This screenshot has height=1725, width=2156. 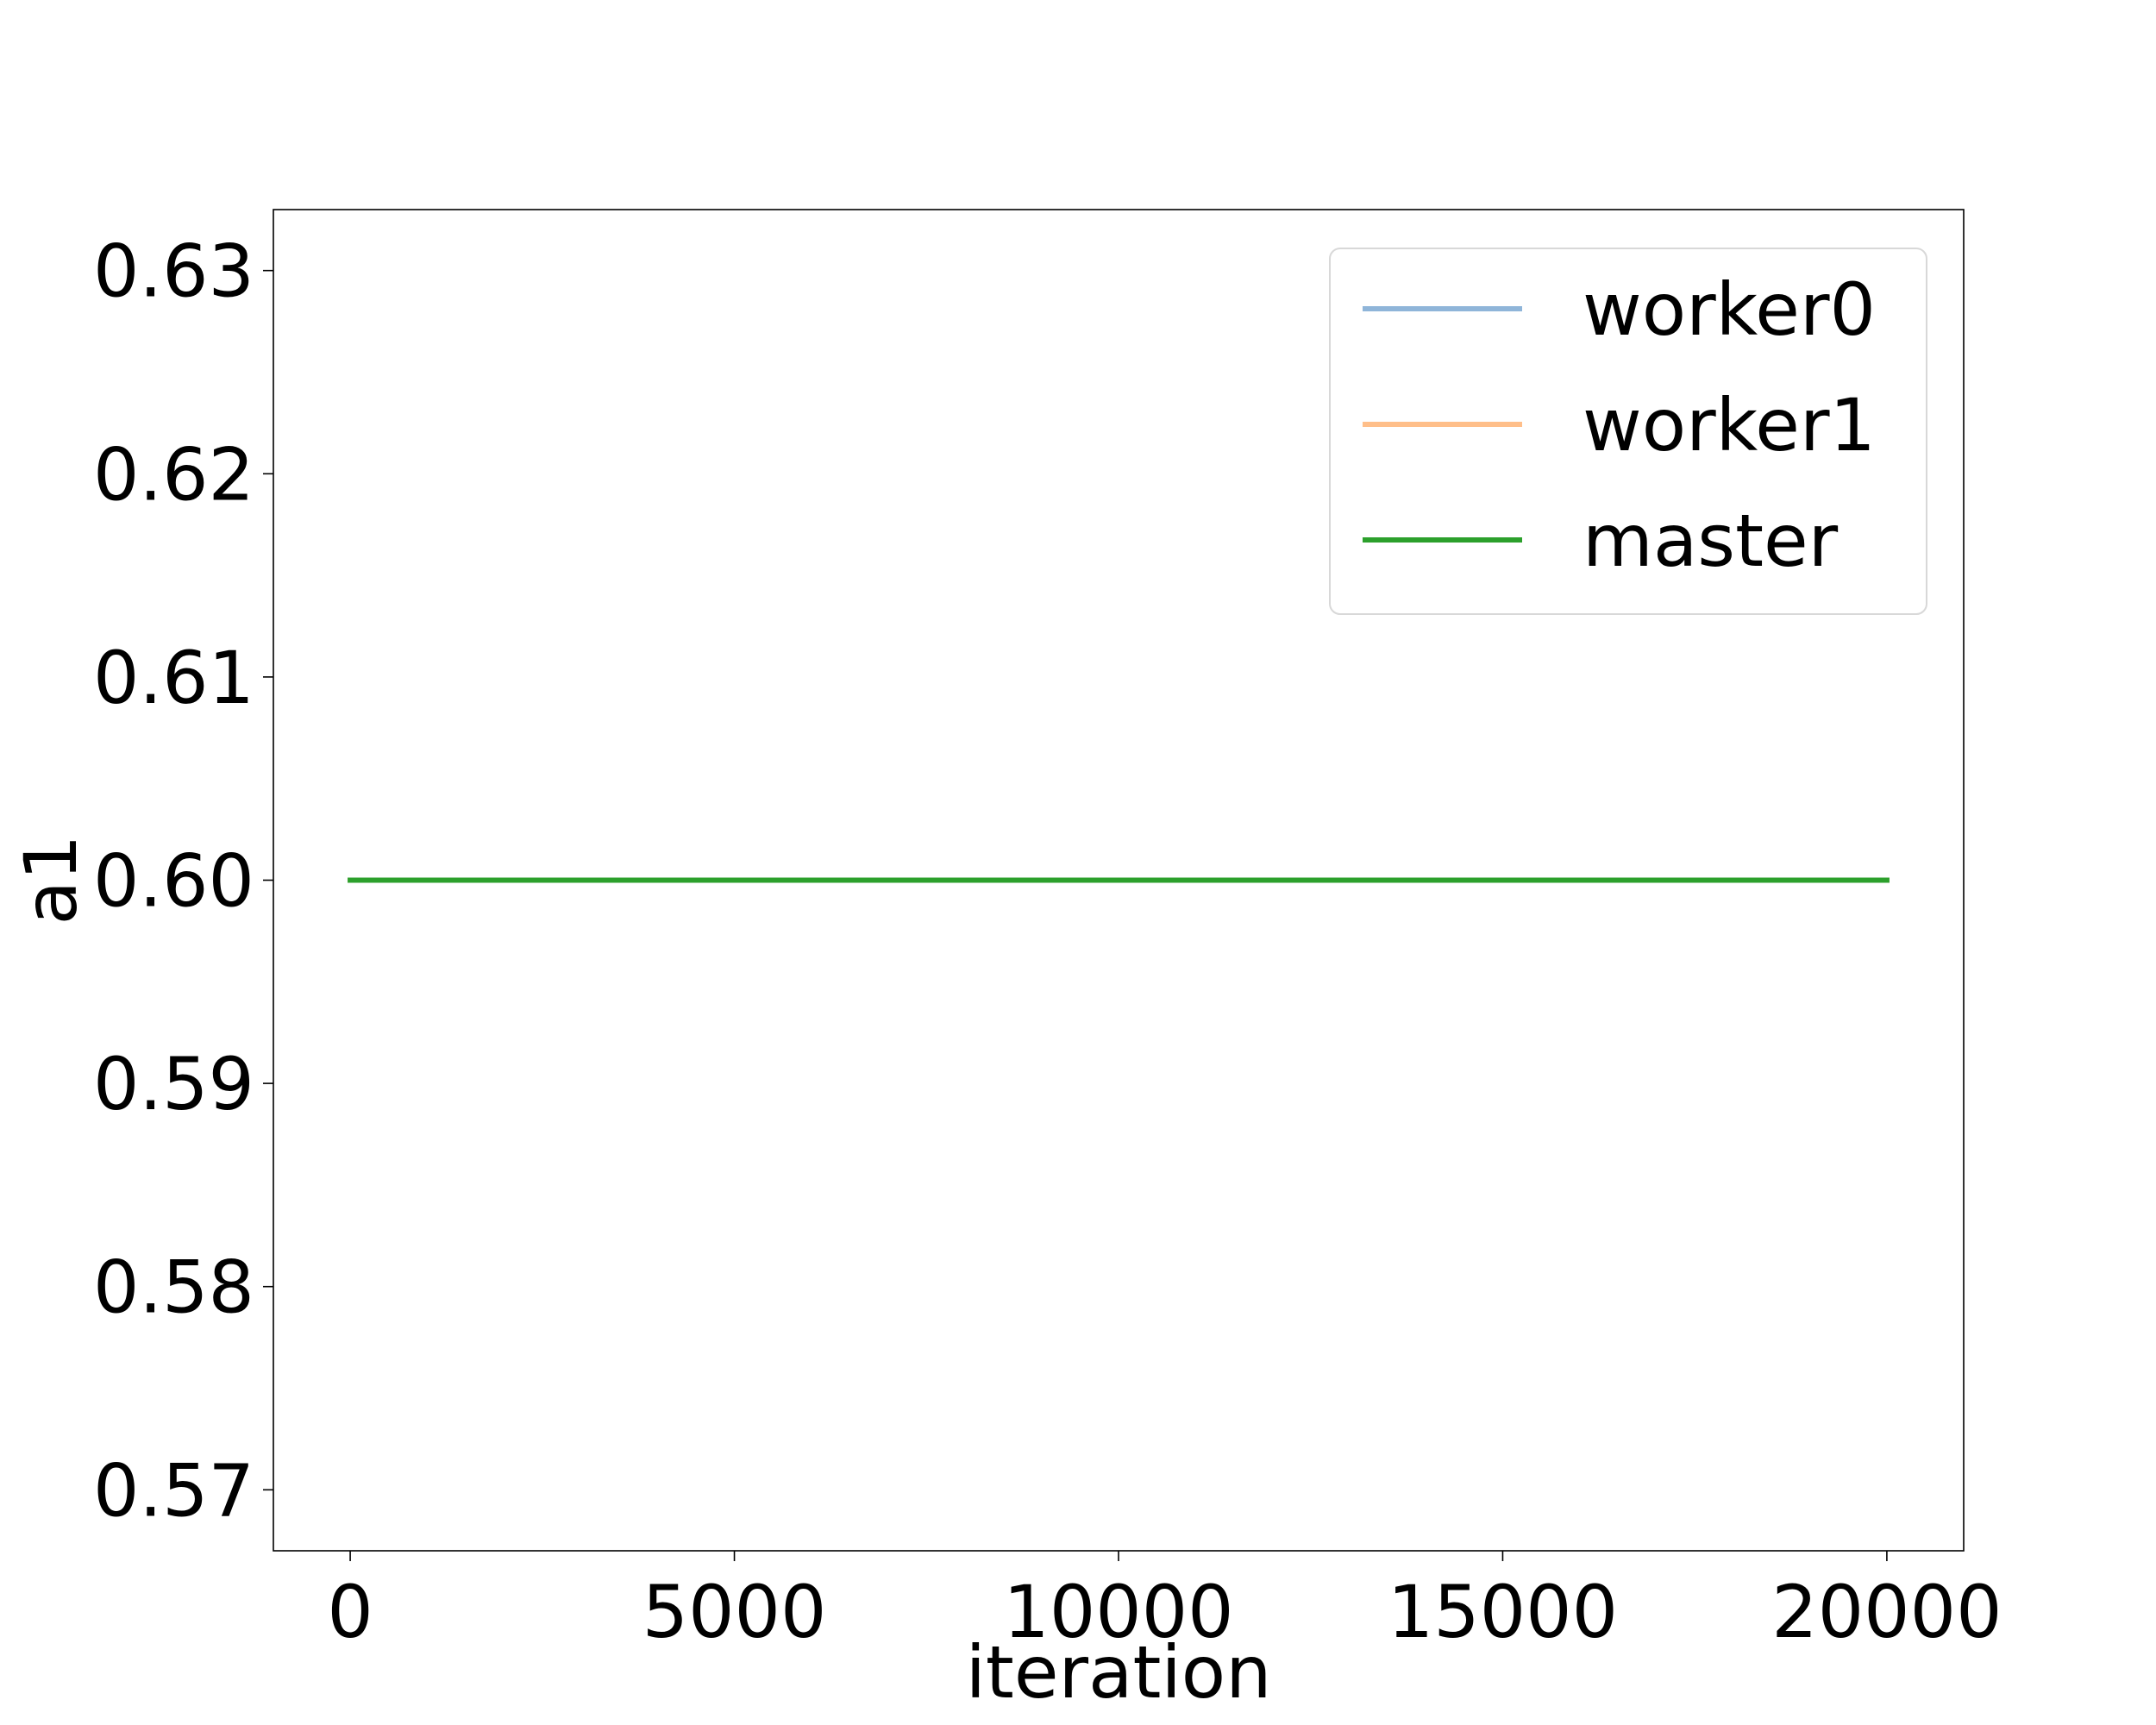 I want to click on x-tick-label: 15000, so click(x=1503, y=1612).